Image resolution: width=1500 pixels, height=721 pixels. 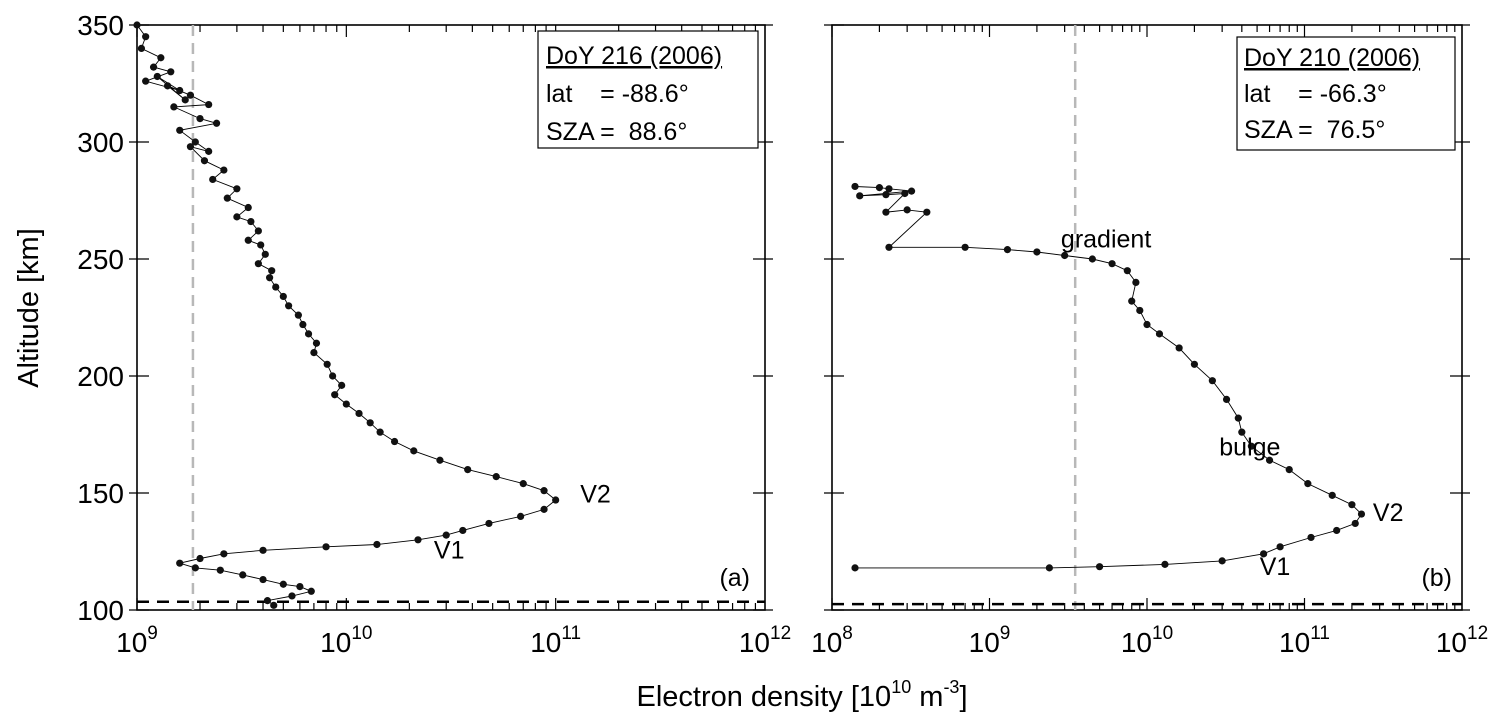 I want to click on y-tick-label: 250, so click(x=100, y=259).